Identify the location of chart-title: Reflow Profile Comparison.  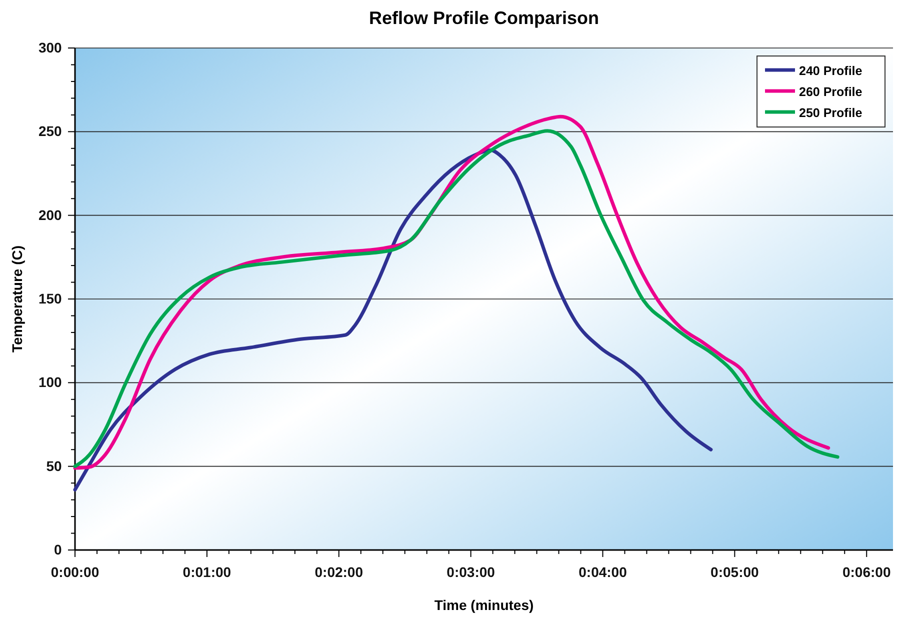
(484, 18).